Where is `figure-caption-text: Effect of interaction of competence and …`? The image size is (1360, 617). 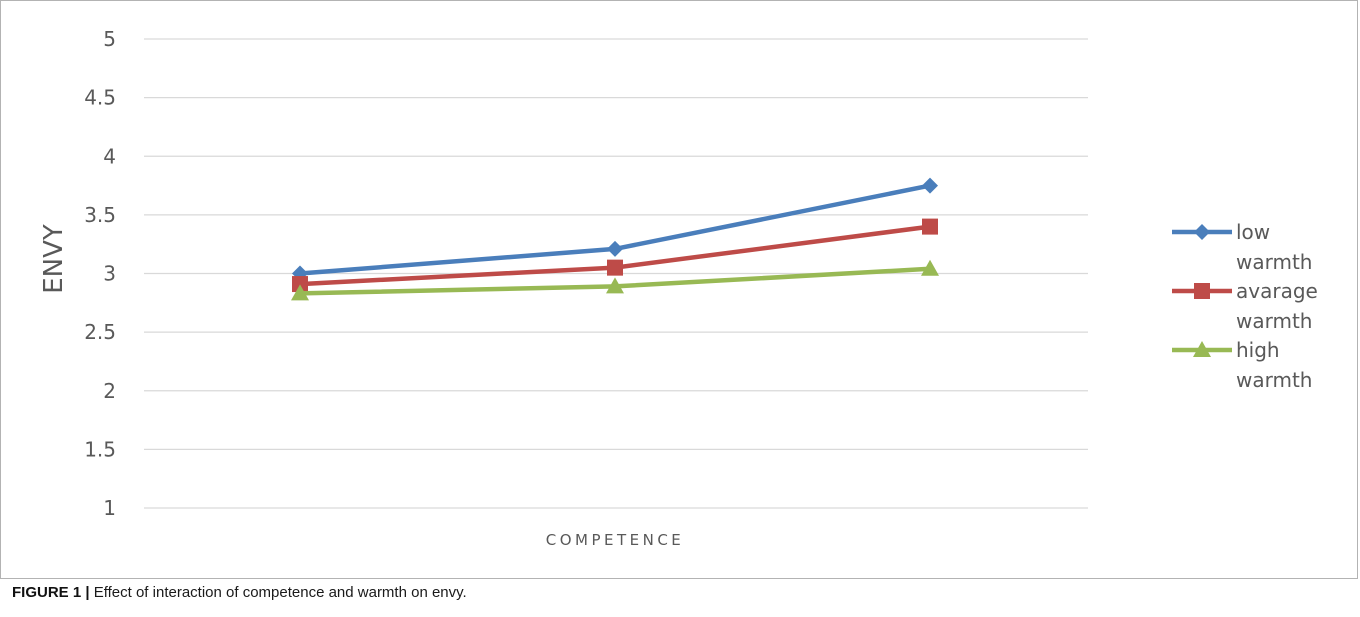
figure-caption-text: Effect of interaction of competence and … is located at coordinates (278, 592).